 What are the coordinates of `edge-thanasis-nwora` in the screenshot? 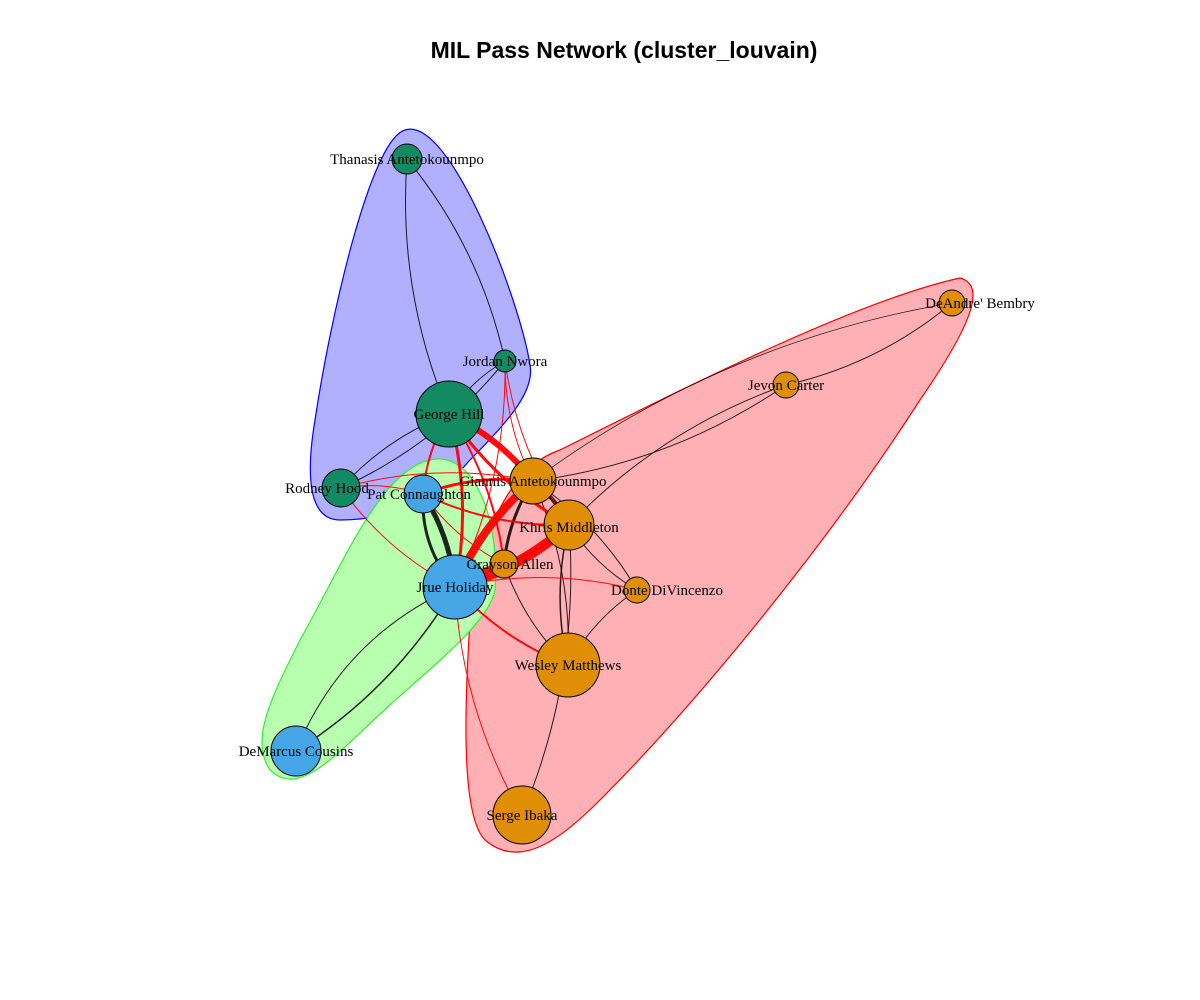 It's located at (456, 260).